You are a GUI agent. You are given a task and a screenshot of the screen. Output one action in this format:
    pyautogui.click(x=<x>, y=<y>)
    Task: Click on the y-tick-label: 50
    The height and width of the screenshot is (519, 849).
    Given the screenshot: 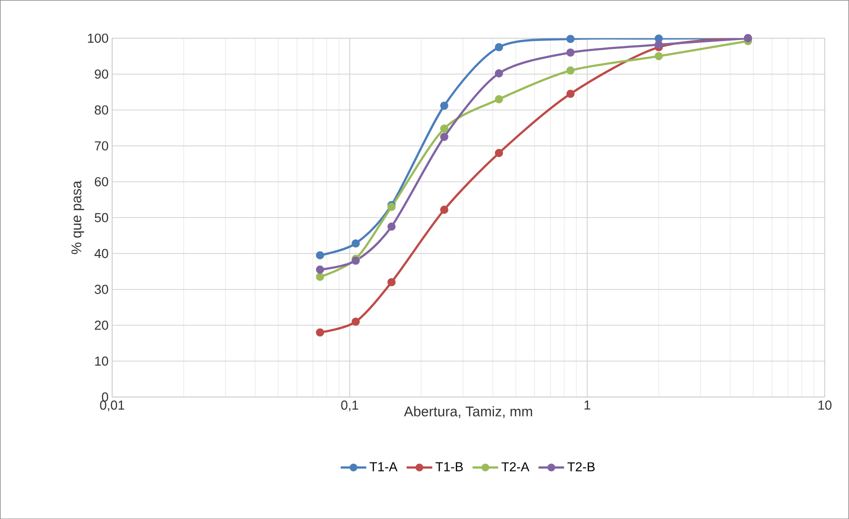 What is the action you would take?
    pyautogui.click(x=101, y=217)
    